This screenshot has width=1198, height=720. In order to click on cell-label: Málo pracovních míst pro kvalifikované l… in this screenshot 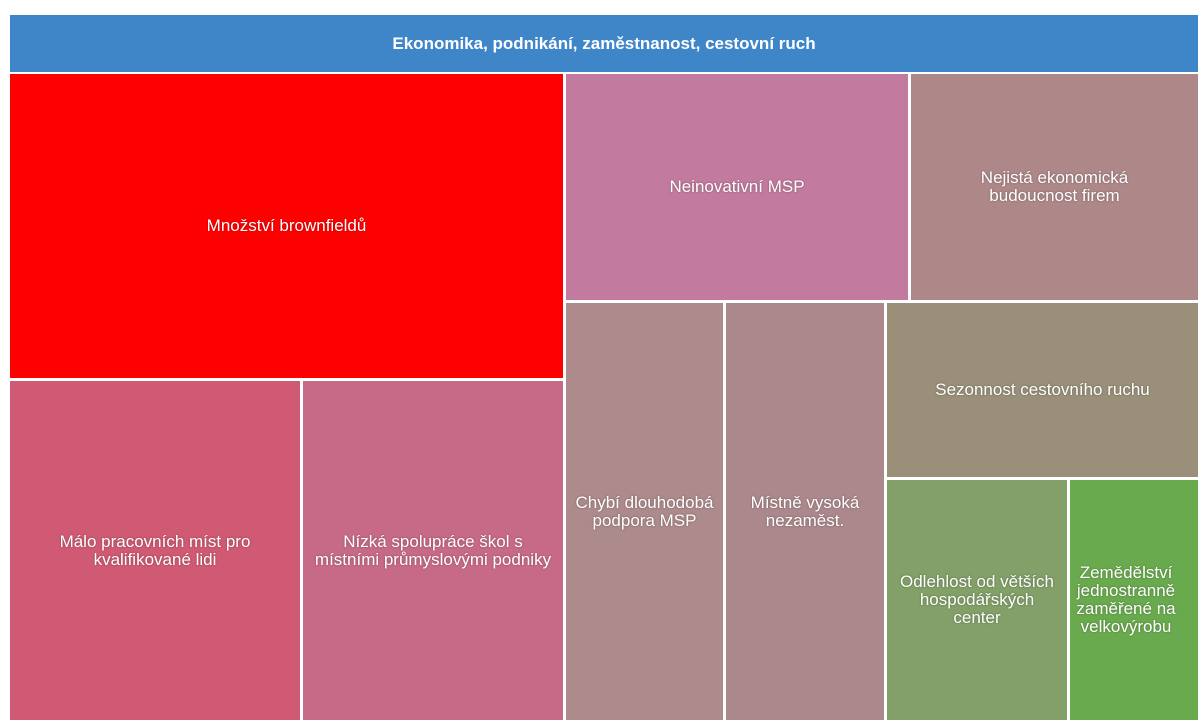, I will do `click(155, 550)`.